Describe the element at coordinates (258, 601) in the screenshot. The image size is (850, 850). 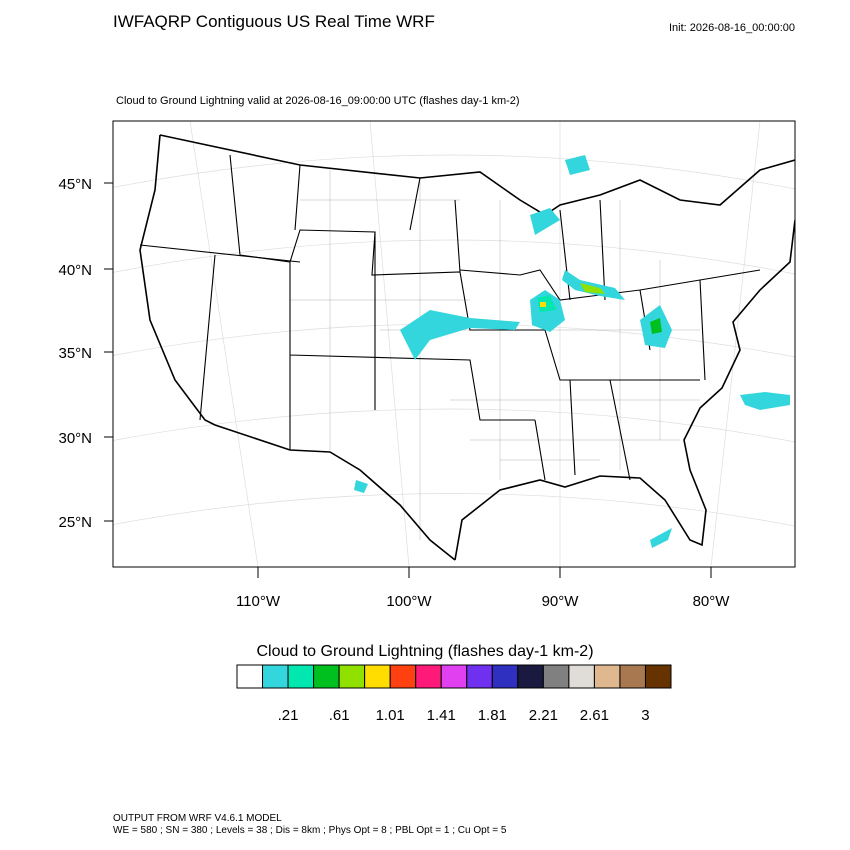
I see `lon-label: 110°W` at that location.